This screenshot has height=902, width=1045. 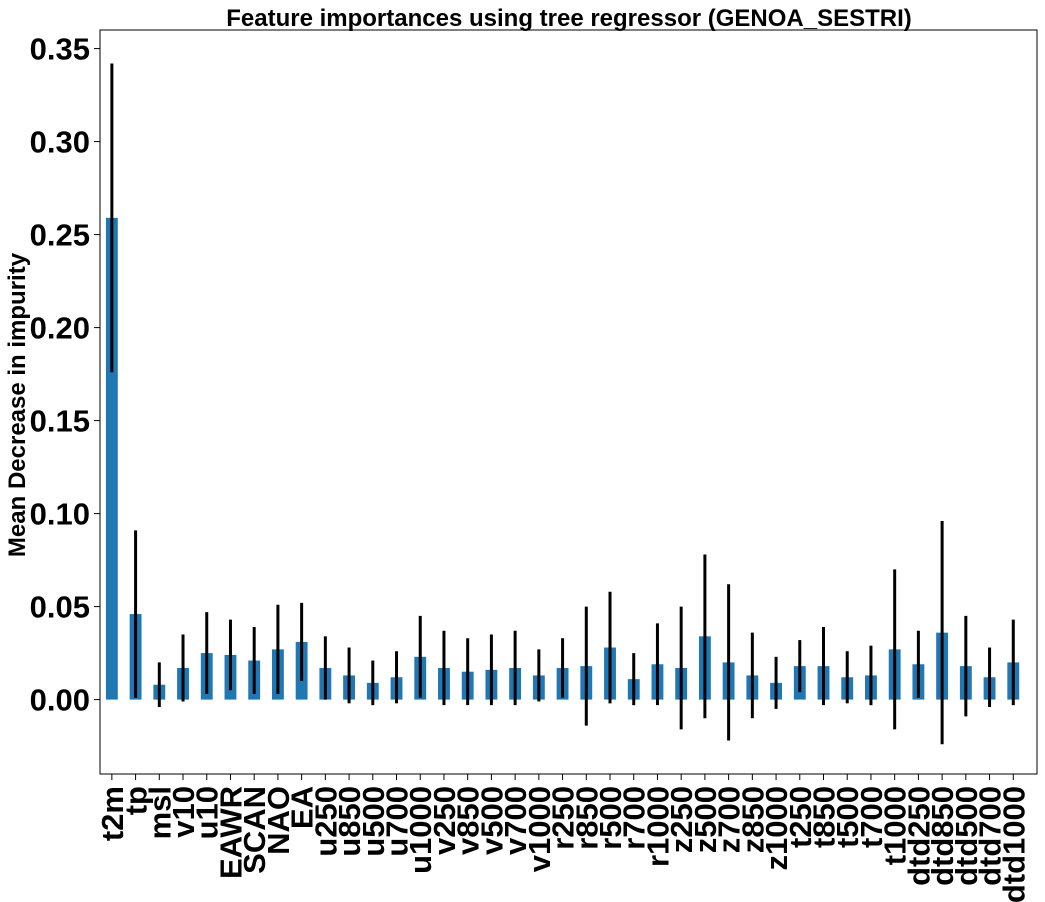 I want to click on x-tick-label: r700, so click(x=634, y=818).